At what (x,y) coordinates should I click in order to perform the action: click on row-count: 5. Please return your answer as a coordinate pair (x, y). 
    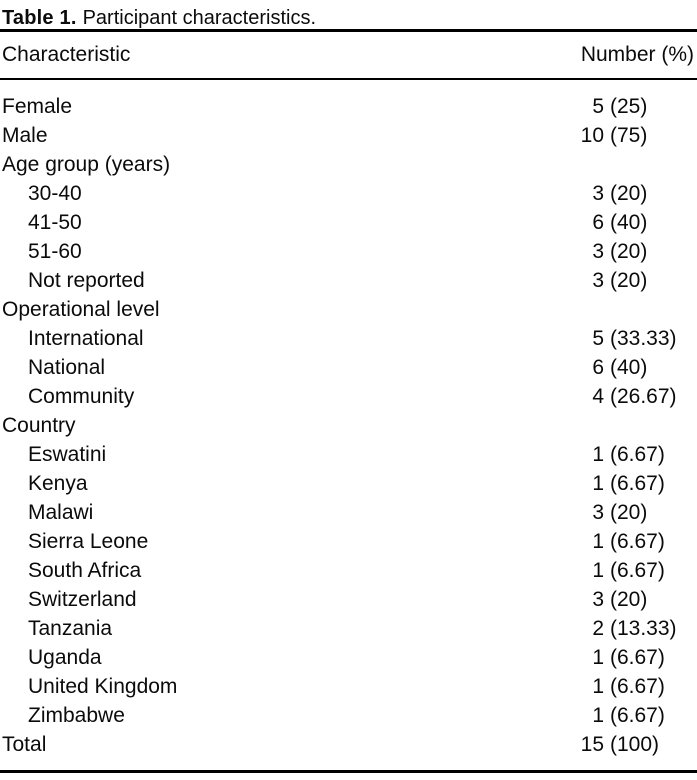
    Looking at the image, I should click on (598, 106).